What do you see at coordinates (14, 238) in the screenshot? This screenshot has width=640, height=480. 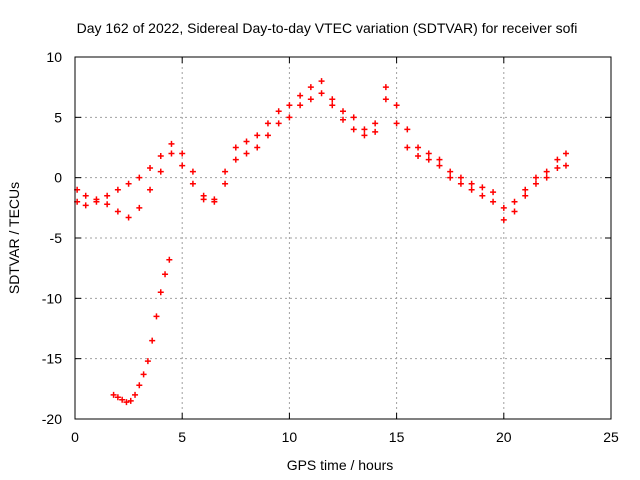 I see `y-axis-label: SDTVAR / TECUs` at bounding box center [14, 238].